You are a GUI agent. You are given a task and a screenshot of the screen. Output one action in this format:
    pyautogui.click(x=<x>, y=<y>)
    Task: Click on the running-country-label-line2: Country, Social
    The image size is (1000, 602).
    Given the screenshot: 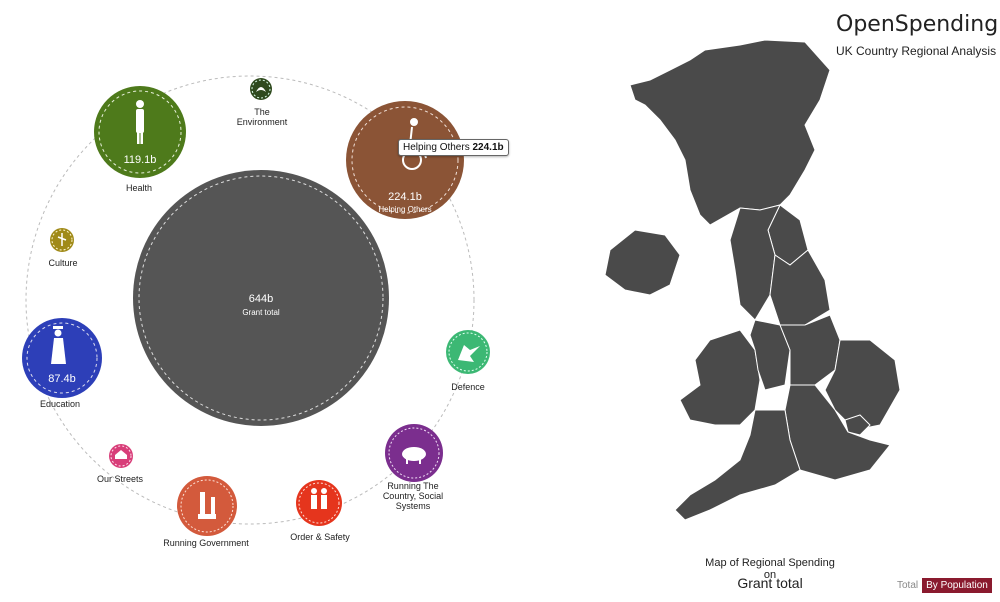 What is the action you would take?
    pyautogui.click(x=413, y=496)
    